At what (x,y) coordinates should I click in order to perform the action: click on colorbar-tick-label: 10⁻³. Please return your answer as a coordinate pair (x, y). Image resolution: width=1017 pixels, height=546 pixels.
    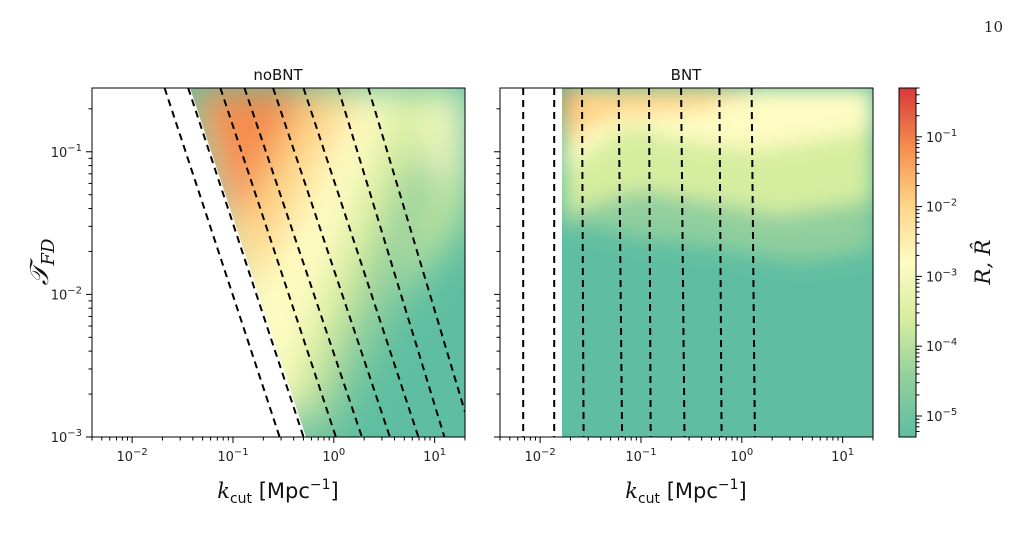
    Looking at the image, I should click on (941, 276).